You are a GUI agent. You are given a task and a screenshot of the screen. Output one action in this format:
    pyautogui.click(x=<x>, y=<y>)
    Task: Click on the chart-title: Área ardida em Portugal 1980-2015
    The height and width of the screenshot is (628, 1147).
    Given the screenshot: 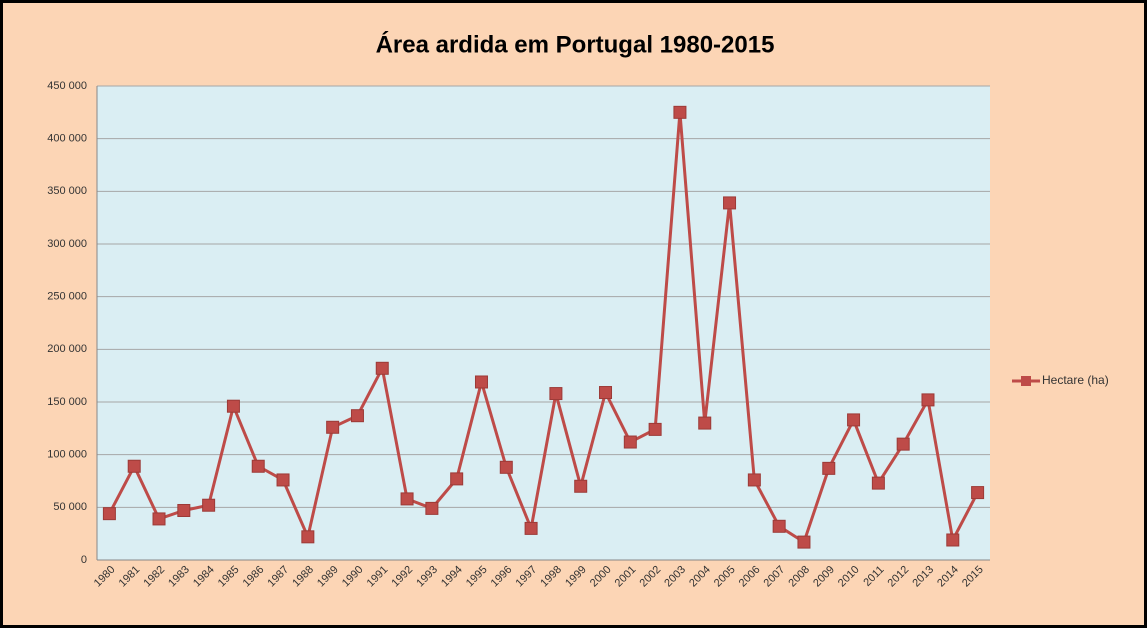 What is the action you would take?
    pyautogui.click(x=575, y=44)
    